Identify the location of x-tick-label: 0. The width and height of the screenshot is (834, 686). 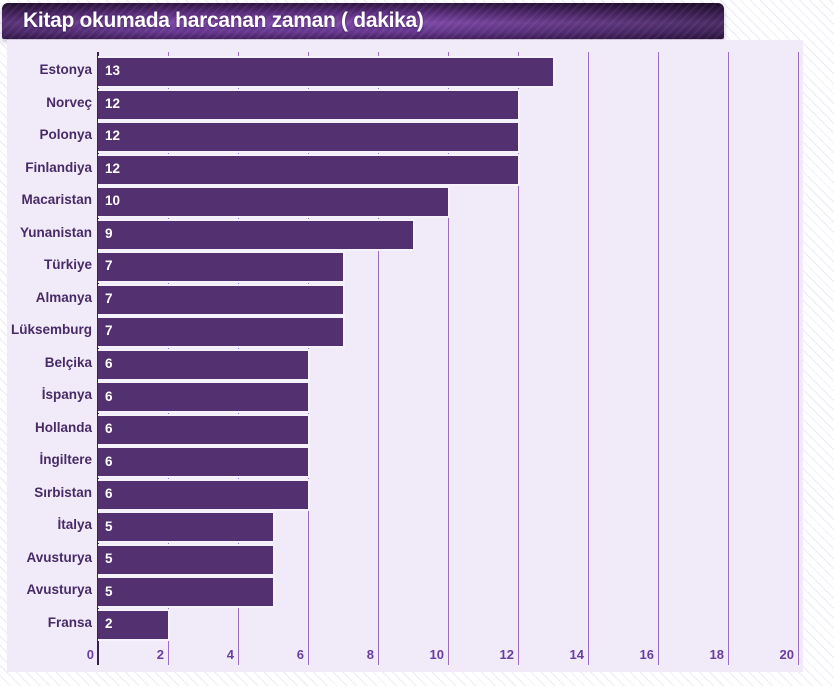
(90, 654).